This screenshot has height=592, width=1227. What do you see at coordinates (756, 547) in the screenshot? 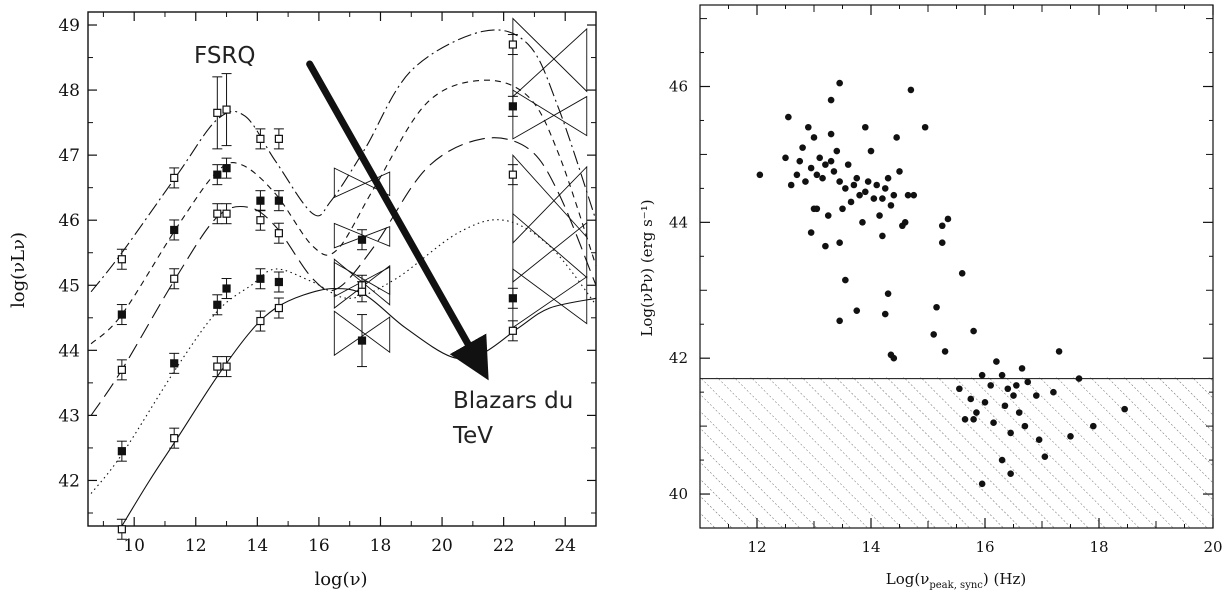
I see `right-x-tick-label: 12` at bounding box center [756, 547].